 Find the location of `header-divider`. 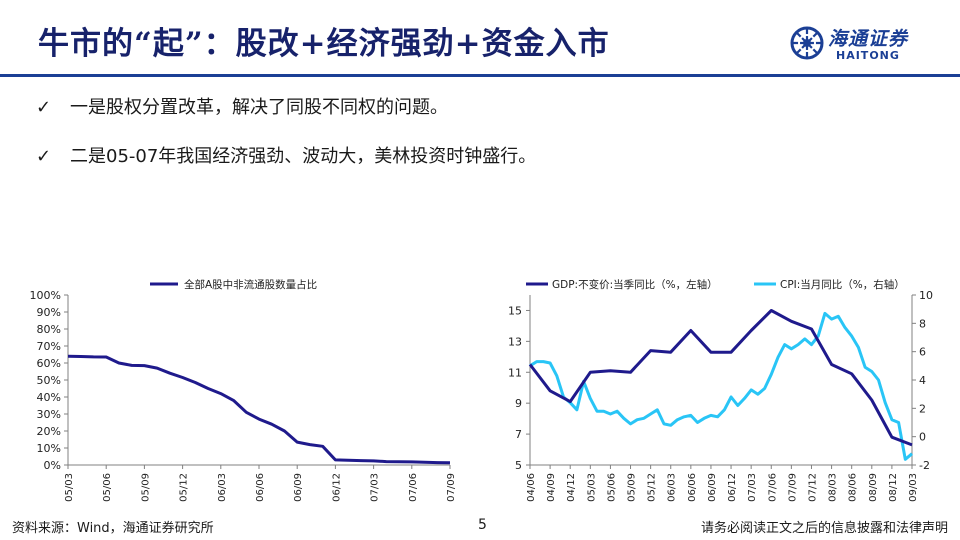

header-divider is located at coordinates (480, 75).